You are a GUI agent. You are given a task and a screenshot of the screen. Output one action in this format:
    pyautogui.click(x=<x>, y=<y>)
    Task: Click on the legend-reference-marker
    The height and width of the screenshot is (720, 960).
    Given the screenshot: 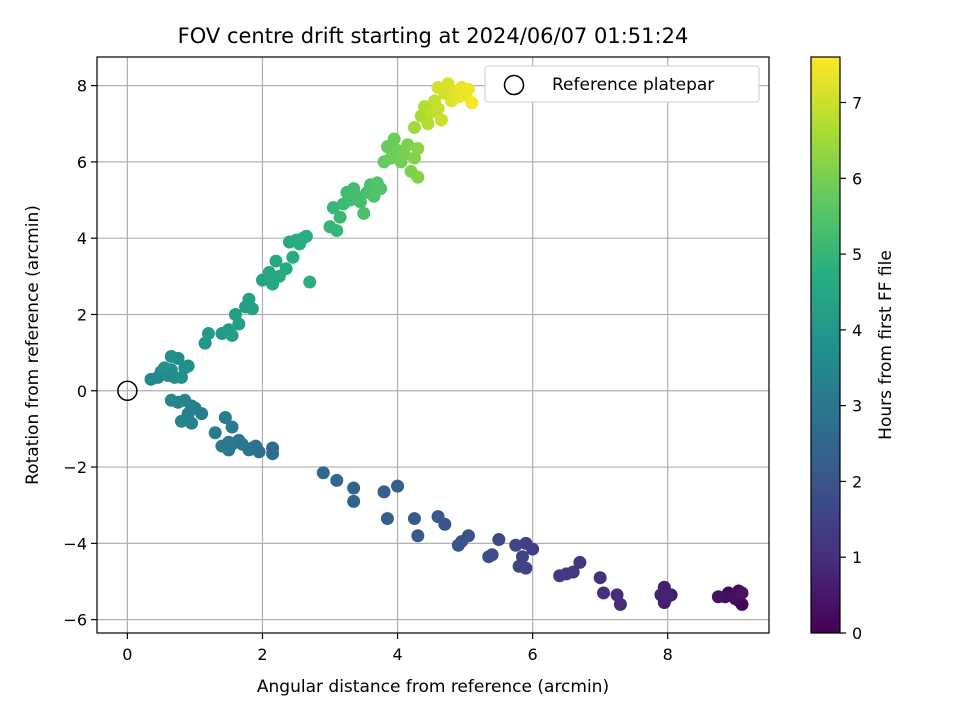 What is the action you would take?
    pyautogui.click(x=514, y=85)
    